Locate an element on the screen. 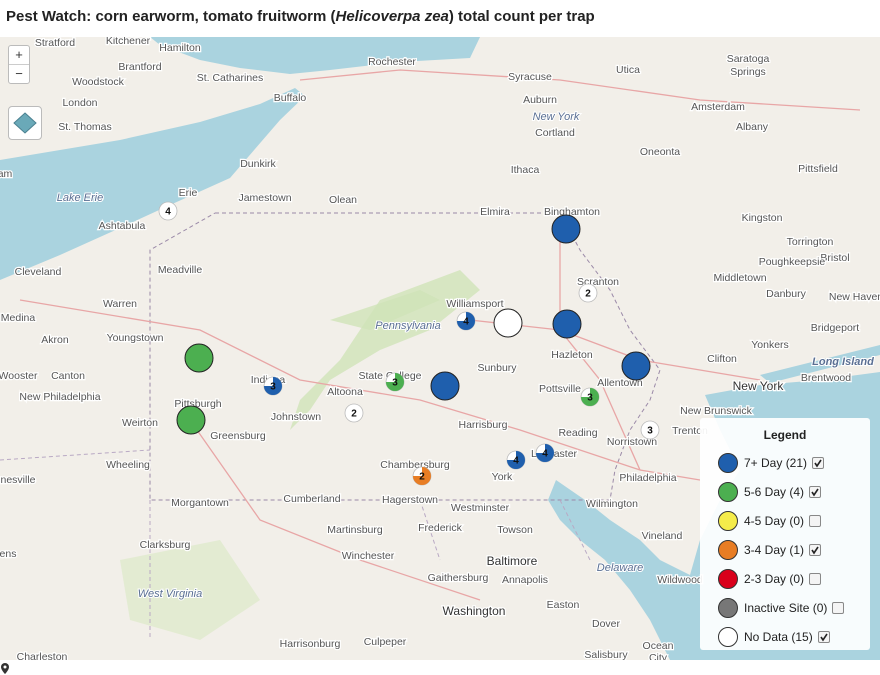  zoom-in: + is located at coordinates (19, 54).